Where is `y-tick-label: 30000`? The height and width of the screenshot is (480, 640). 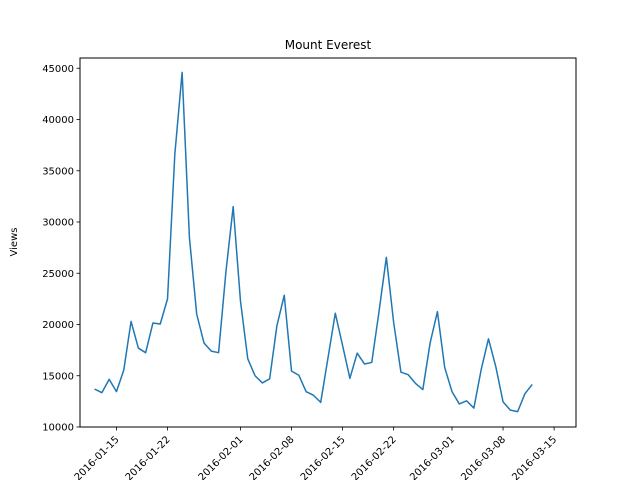 y-tick-label: 30000 is located at coordinates (58, 223).